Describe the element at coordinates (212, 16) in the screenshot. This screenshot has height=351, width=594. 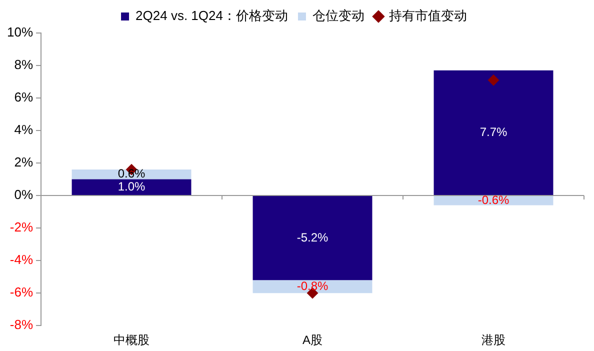
I see `legend-label: 2Q24 vs. 1Q24：价格变动` at that location.